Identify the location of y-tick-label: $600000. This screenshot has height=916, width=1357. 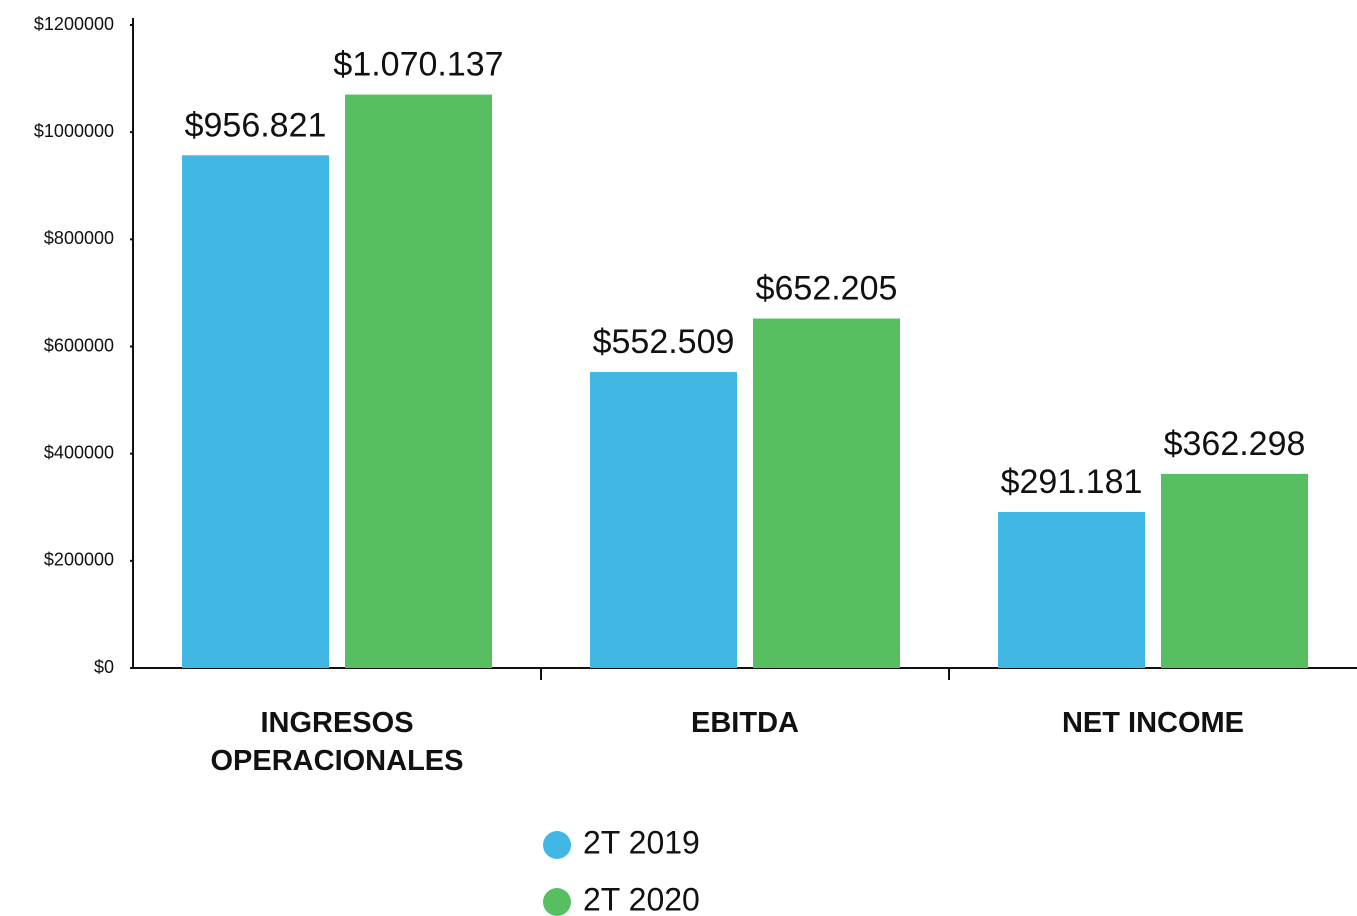
(79, 345).